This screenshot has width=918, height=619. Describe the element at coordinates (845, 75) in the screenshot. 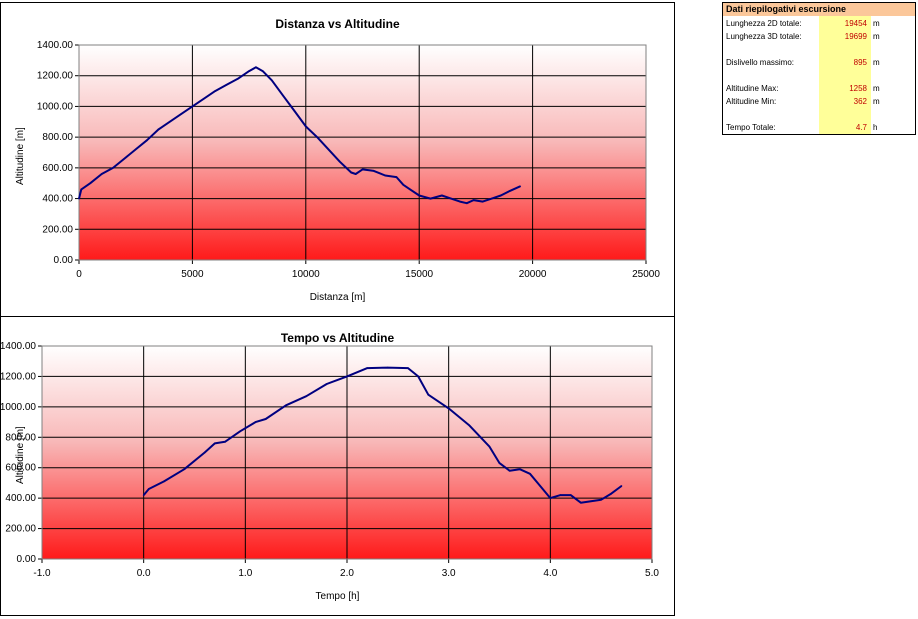

I see `value-column-highlight` at that location.